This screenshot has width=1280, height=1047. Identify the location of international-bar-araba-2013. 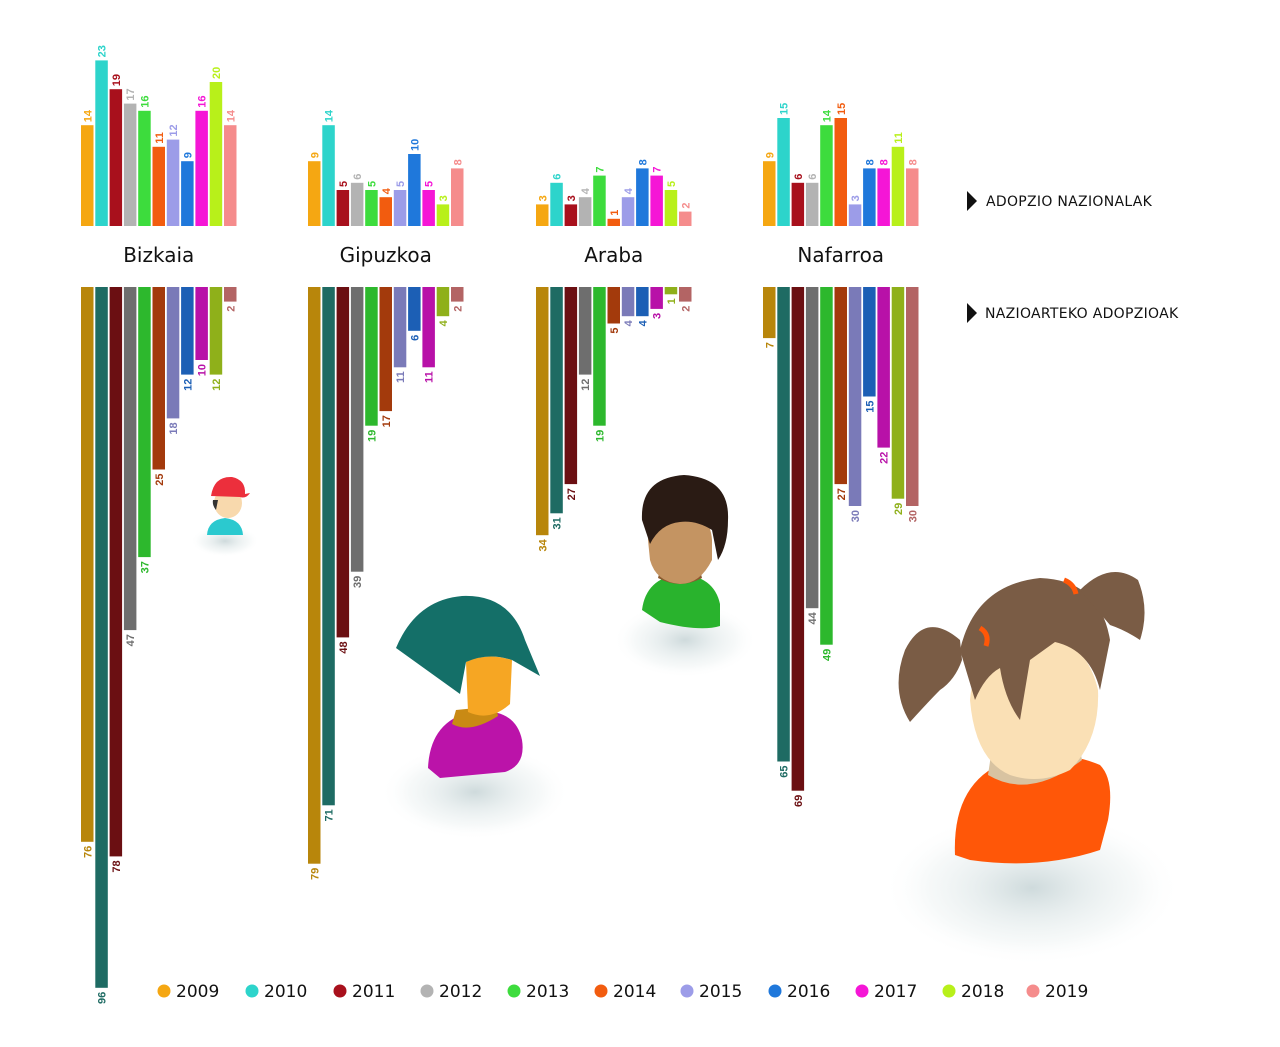
(599, 356).